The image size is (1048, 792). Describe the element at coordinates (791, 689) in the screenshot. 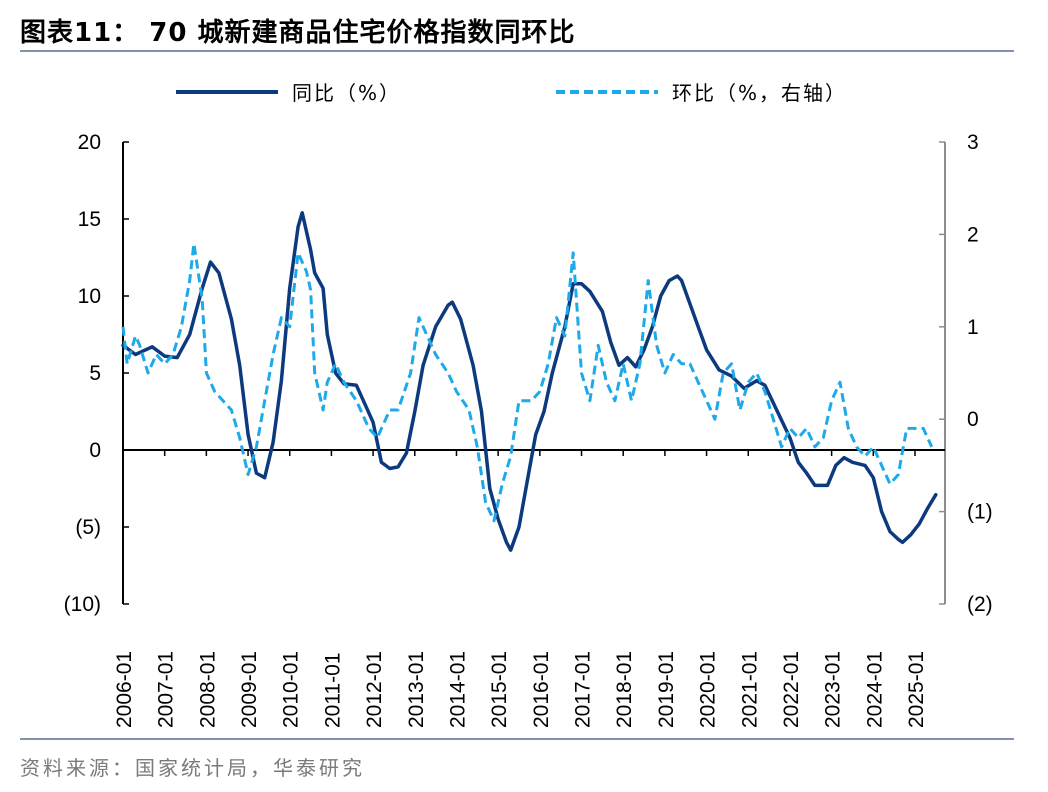

I see `x-axis-tick-label: 2022-01` at that location.